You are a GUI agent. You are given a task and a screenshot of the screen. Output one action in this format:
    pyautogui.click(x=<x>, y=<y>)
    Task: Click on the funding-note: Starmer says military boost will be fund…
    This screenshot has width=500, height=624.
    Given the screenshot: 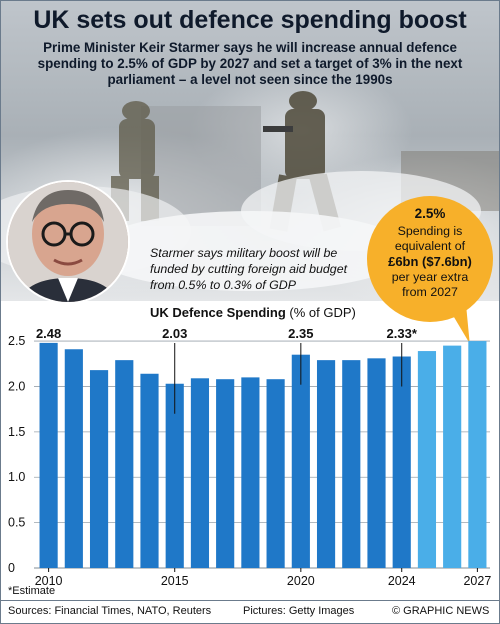 What is the action you would take?
    pyautogui.click(x=249, y=269)
    